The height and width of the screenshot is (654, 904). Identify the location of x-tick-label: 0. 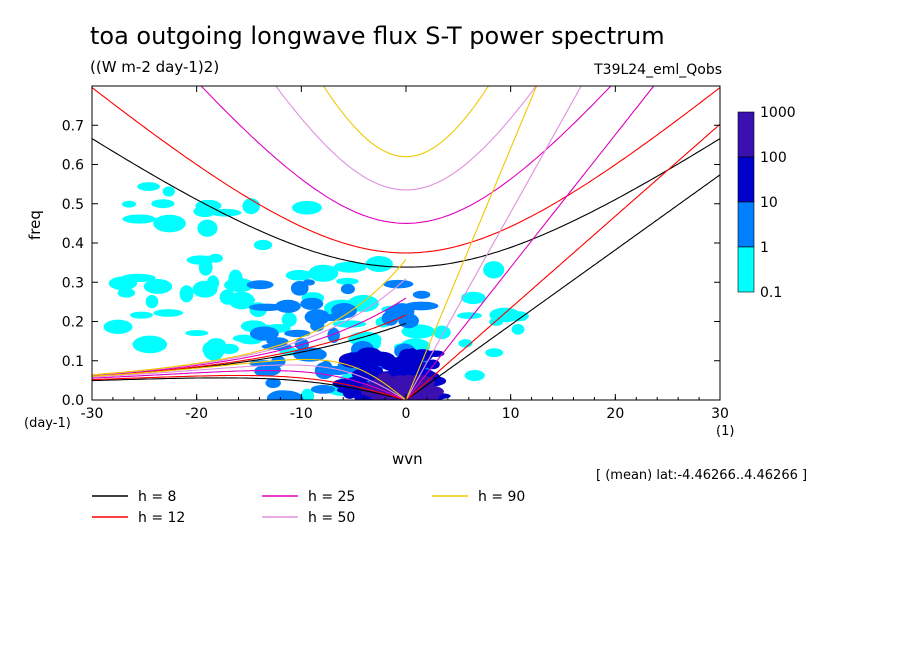
(406, 414).